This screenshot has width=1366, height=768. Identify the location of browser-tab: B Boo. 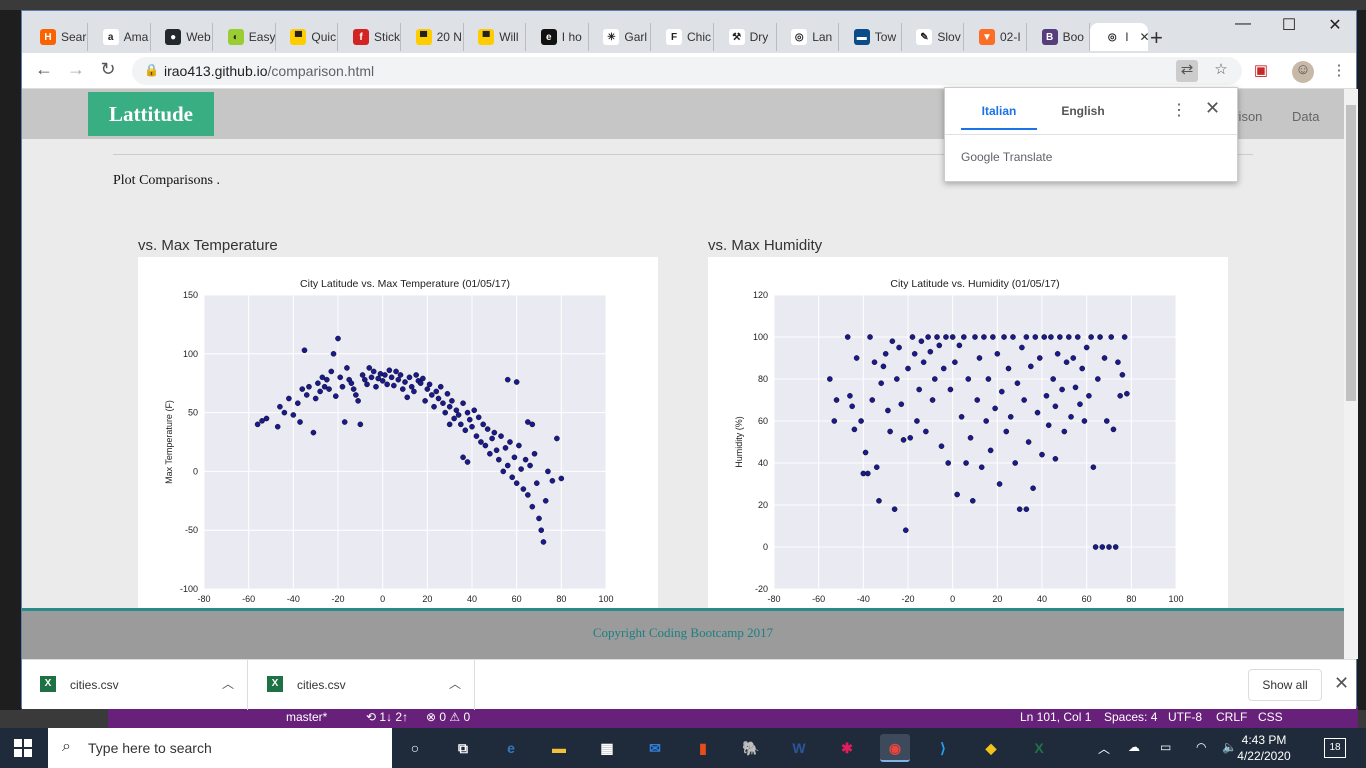
(1059, 37).